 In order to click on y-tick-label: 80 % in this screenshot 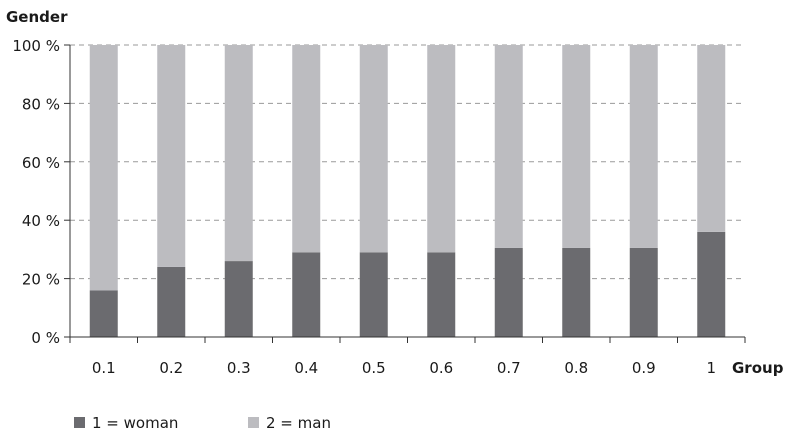, I will do `click(41, 104)`.